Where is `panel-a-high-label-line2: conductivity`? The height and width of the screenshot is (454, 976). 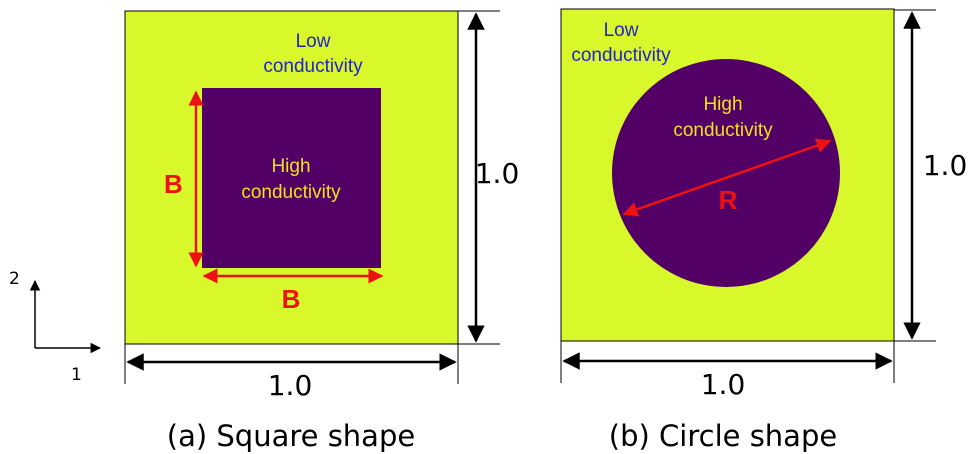
panel-a-high-label-line2: conductivity is located at coordinates (291, 192).